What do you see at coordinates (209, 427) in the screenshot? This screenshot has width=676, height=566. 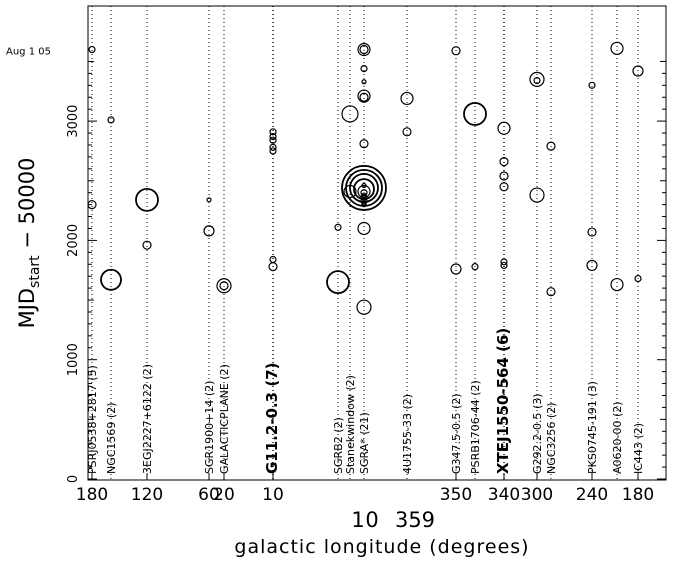 I see `object-label: SGR1900+14 (2)` at bounding box center [209, 427].